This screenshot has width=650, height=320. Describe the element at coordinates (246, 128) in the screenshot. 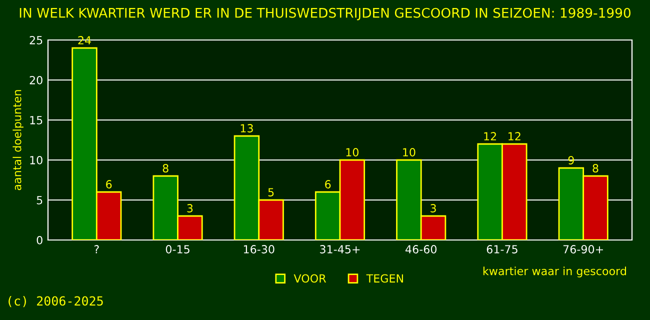

I see `data-label: 13` at that location.